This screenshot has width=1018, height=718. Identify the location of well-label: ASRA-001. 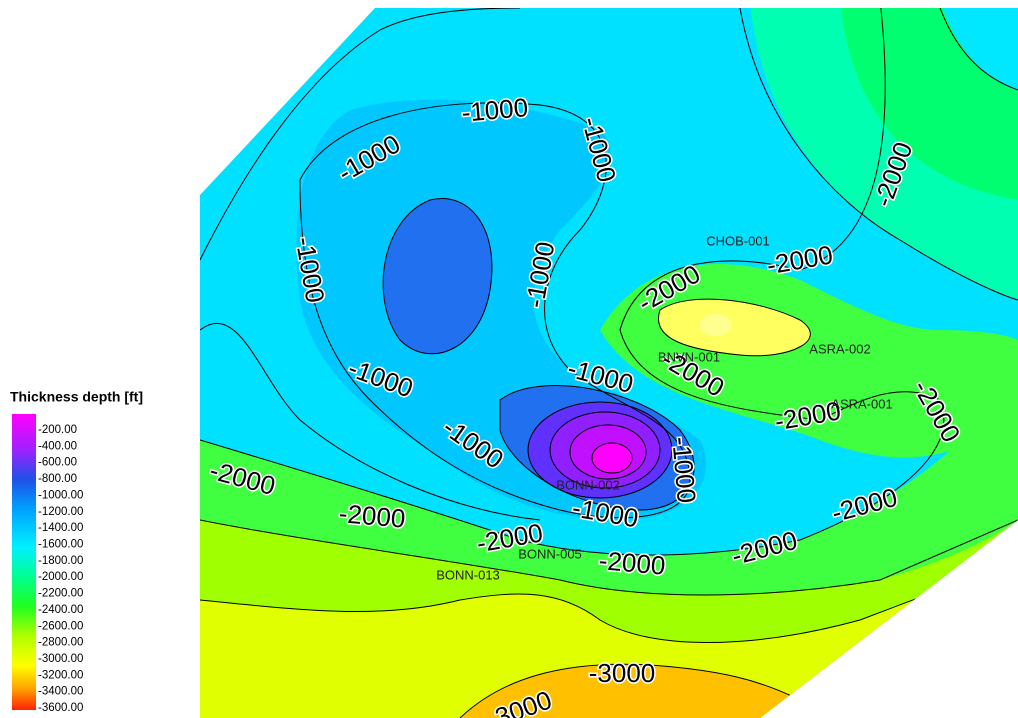
(861, 403).